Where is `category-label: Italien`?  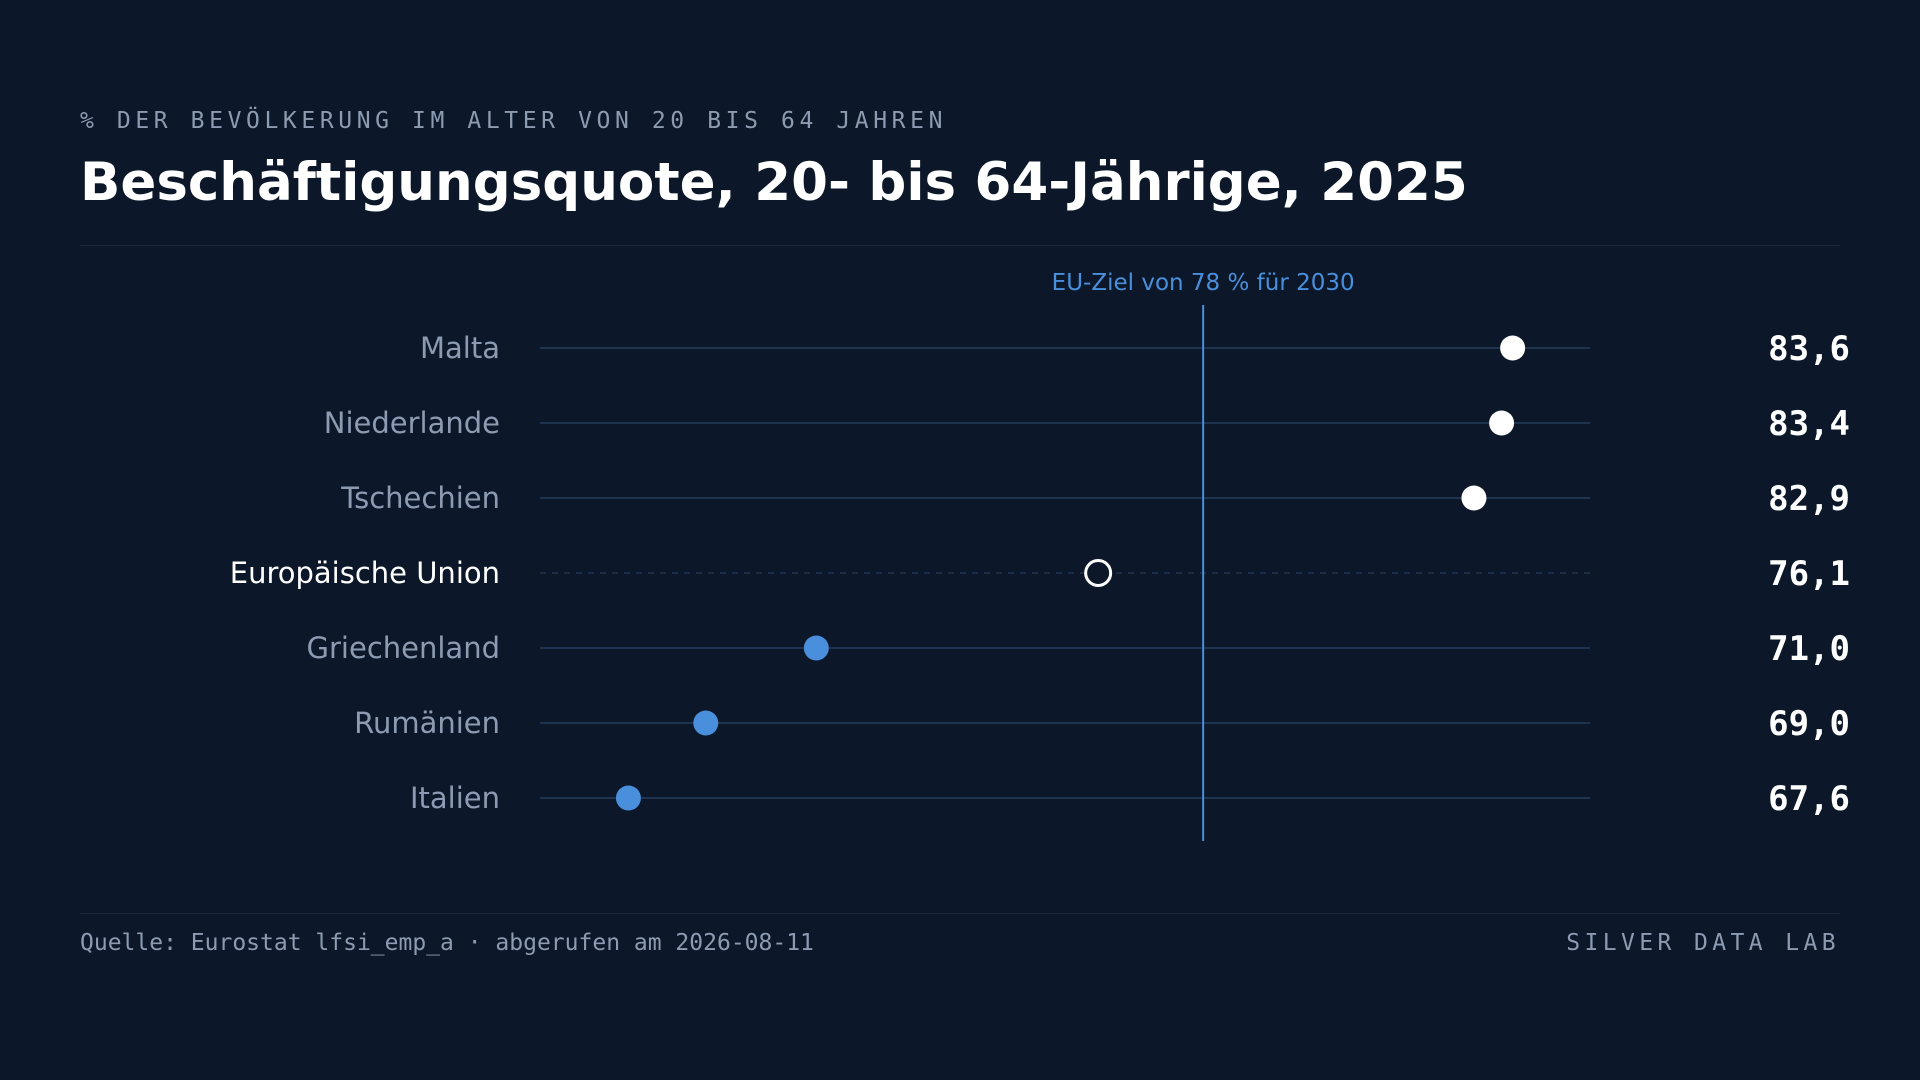
category-label: Italien is located at coordinates (455, 798).